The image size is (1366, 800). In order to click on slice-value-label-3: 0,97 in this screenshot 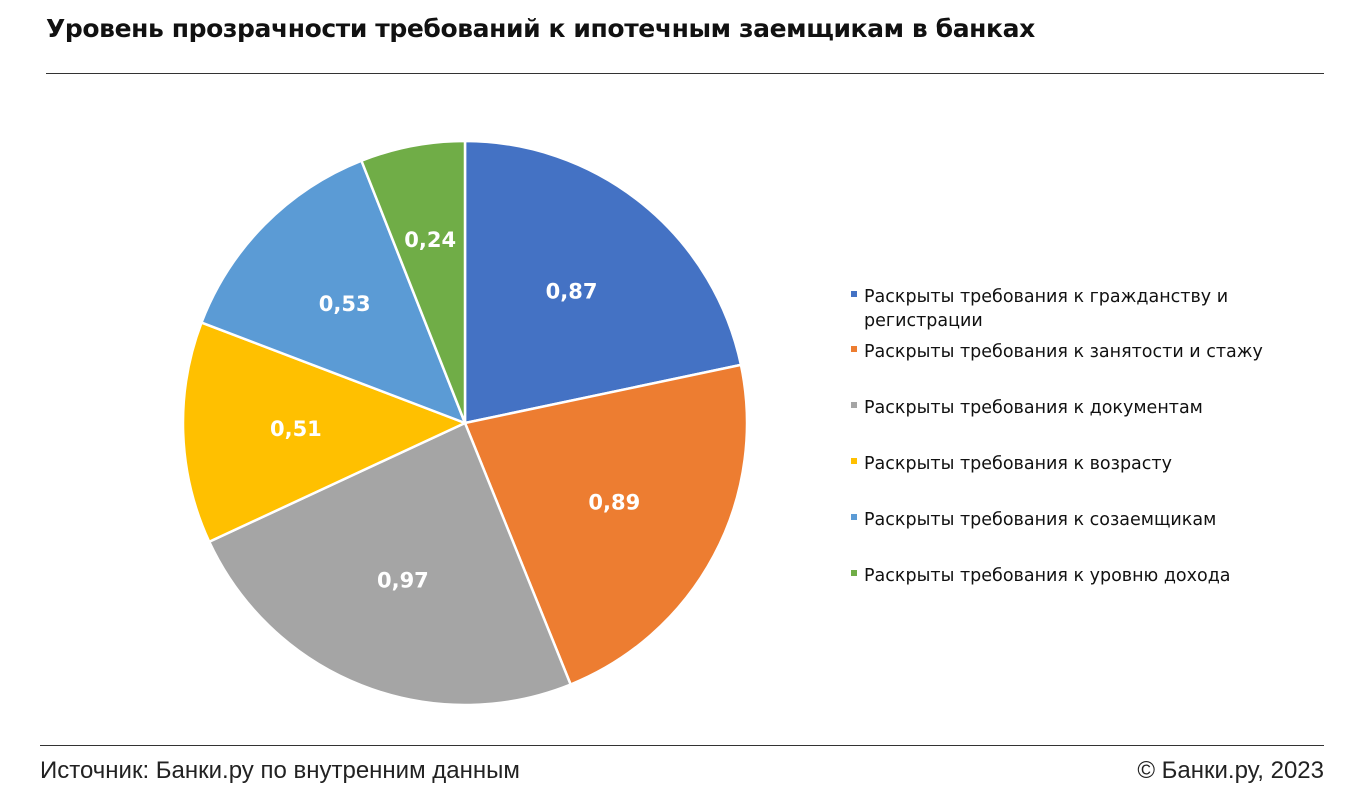, I will do `click(403, 580)`.